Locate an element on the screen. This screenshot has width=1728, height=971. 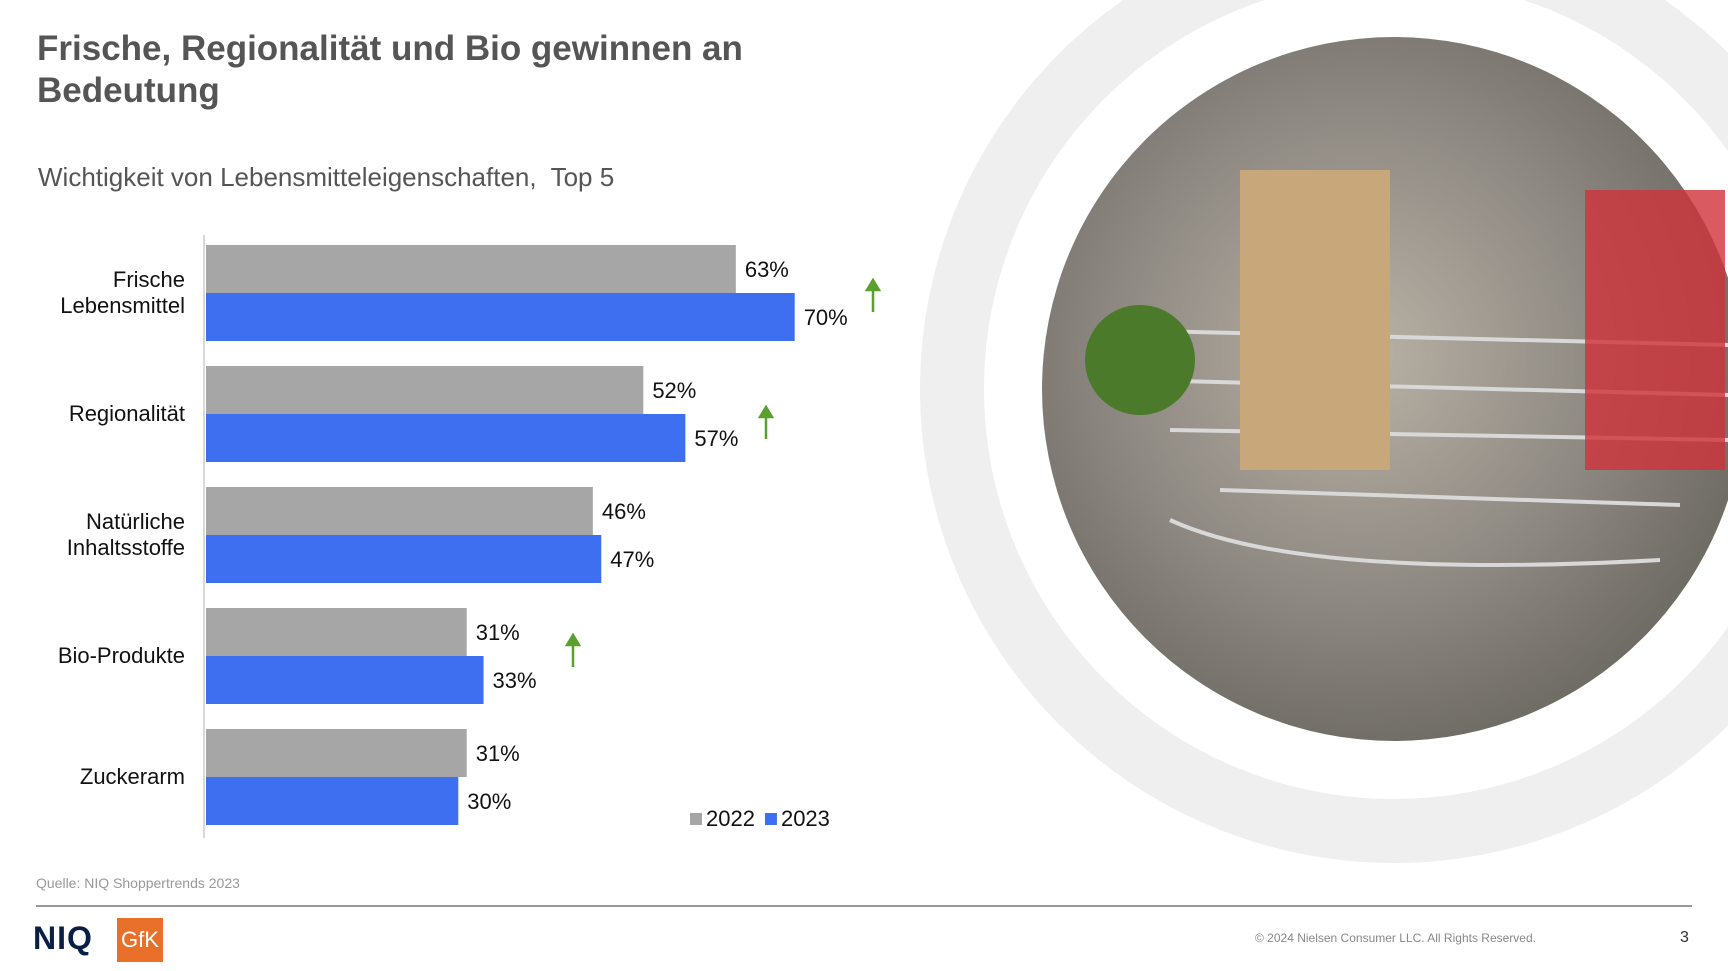
category-label: Regionalität is located at coordinates (126, 413).